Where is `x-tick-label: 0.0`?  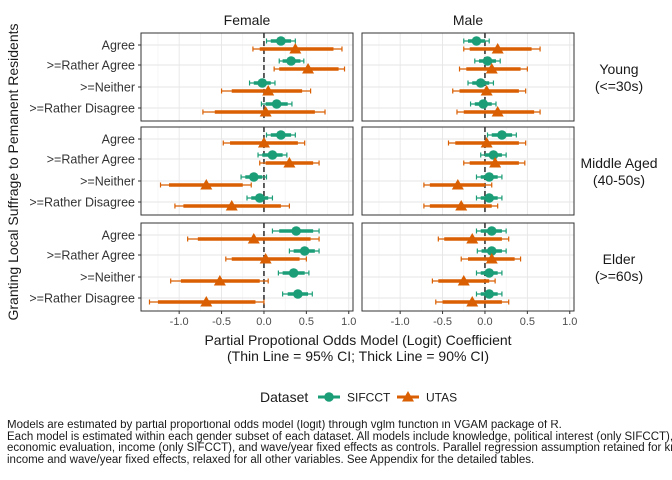 x-tick-label: 0.0 is located at coordinates (263, 322).